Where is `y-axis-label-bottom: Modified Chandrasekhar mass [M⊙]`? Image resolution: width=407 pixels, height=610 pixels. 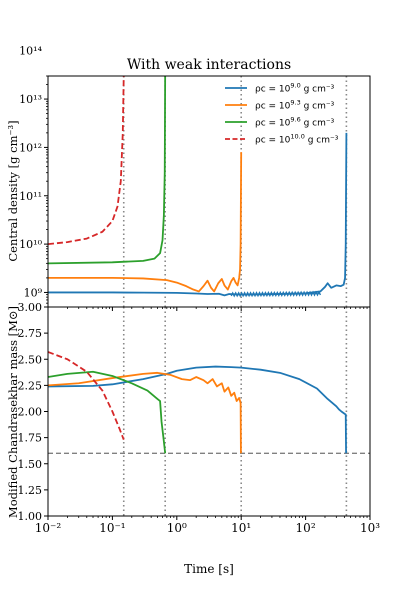
y-axis-label-bottom: Modified Chandrasekhar mass [M⊙] is located at coordinates (13, 412).